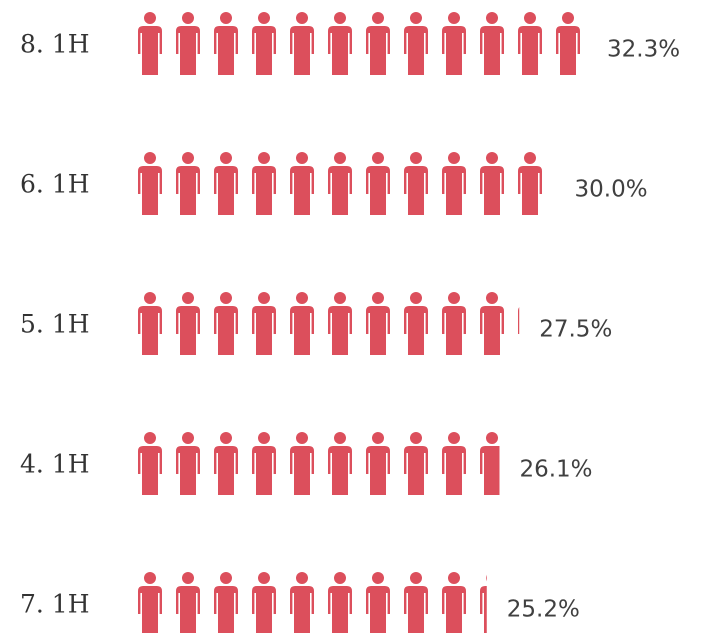 The image size is (705, 633). Describe the element at coordinates (55, 324) in the screenshot. I see `category-label: 5. 1H` at that location.